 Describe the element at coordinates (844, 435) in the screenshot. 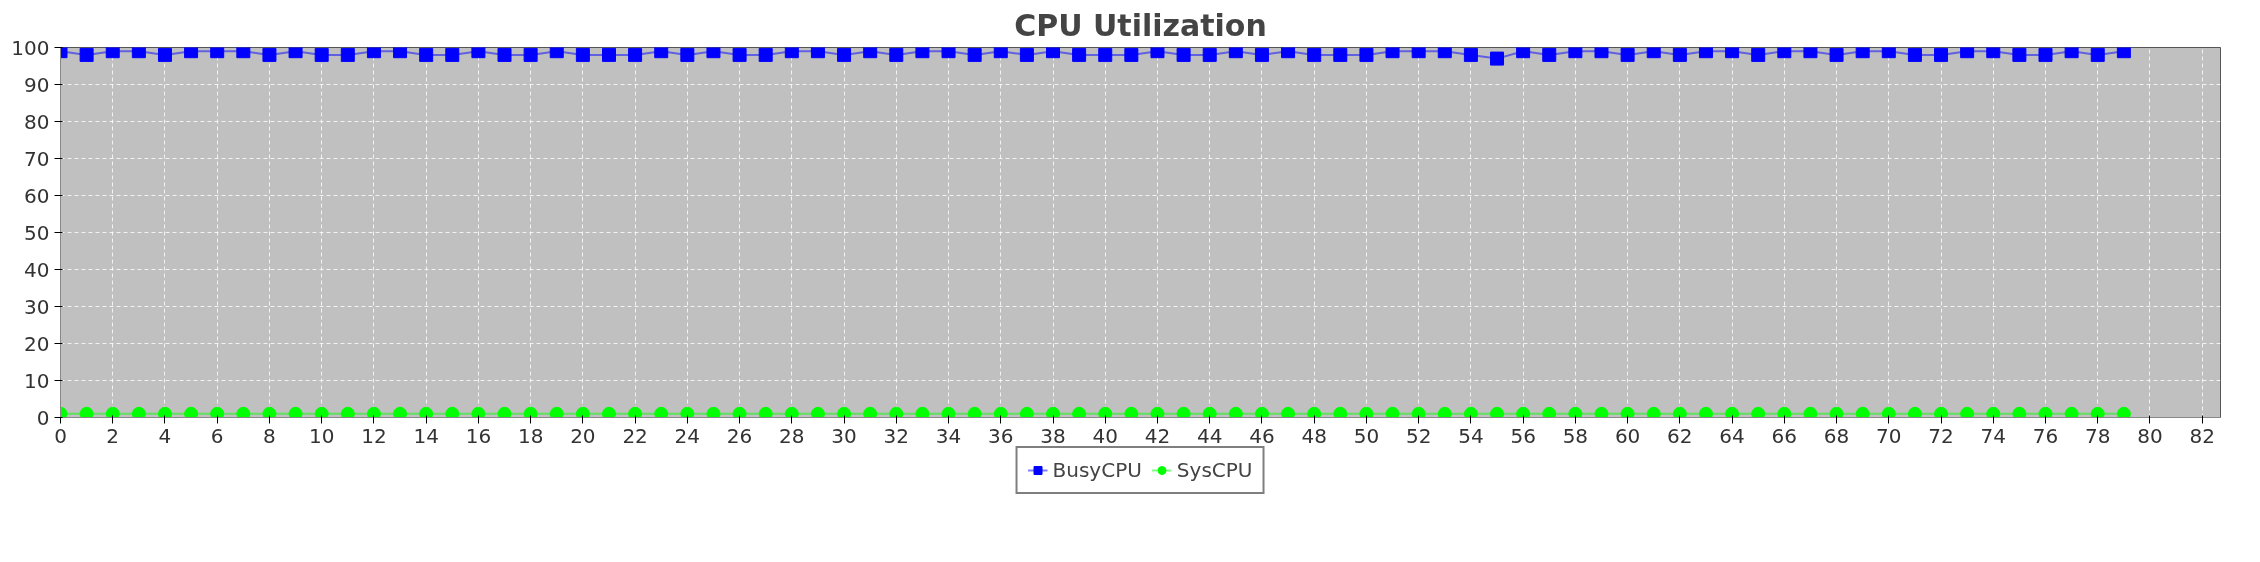

I see `x-tick-label: 30` at that location.